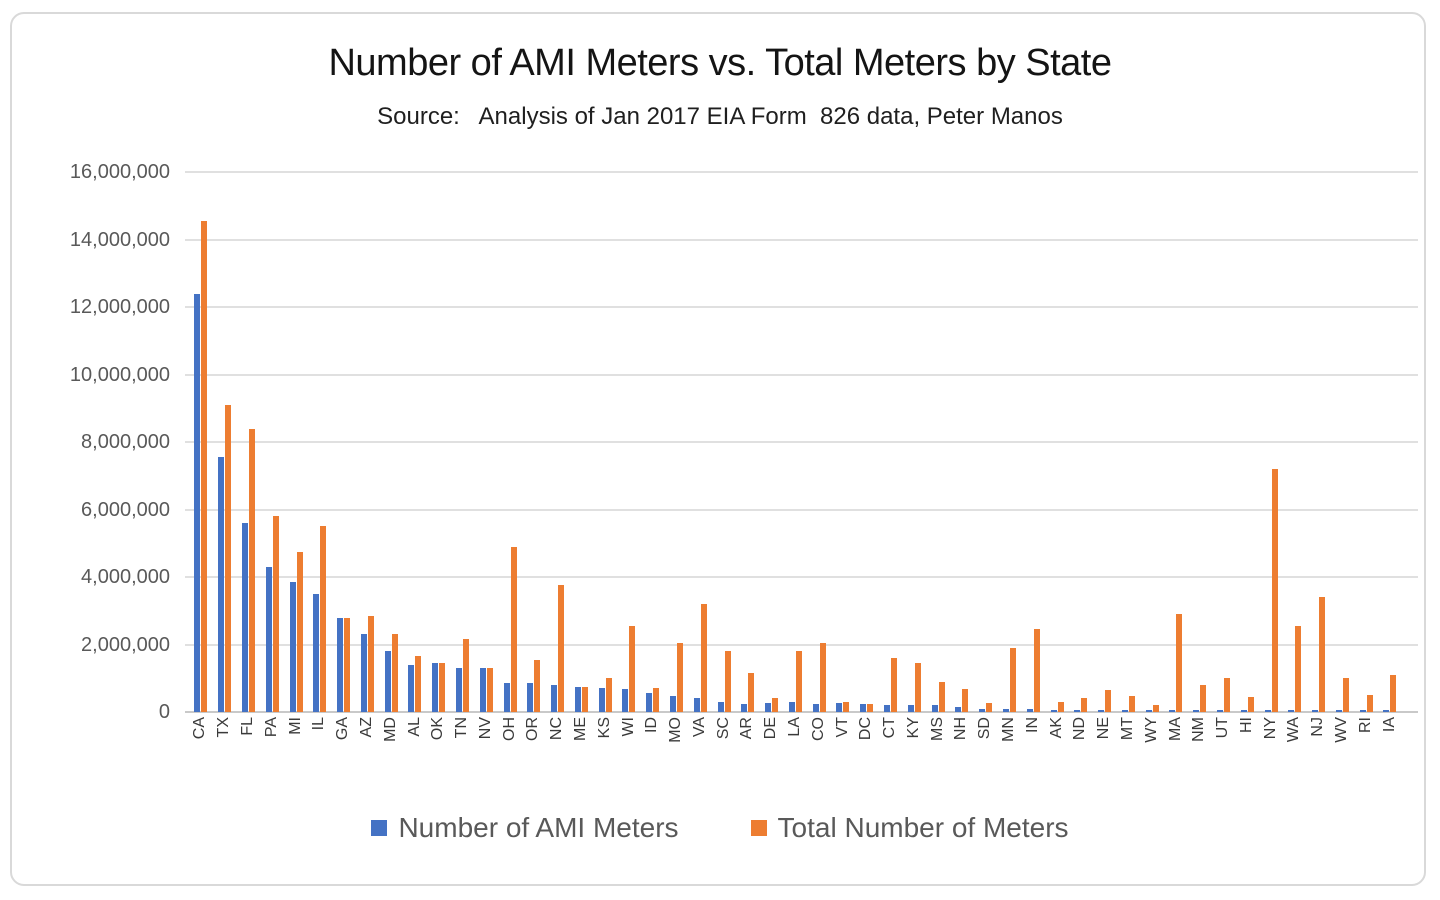 This screenshot has height=900, width=1440. Describe the element at coordinates (1127, 729) in the screenshot. I see `x-axis-tick-label: MT` at that location.